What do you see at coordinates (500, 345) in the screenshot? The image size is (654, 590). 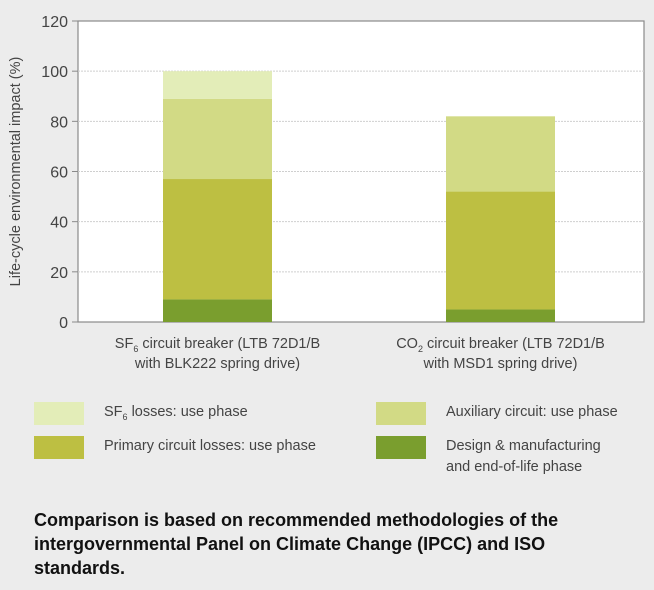 I see `x-tick-label: CO2 circuit breaker (LTB 72D1/B` at bounding box center [500, 345].